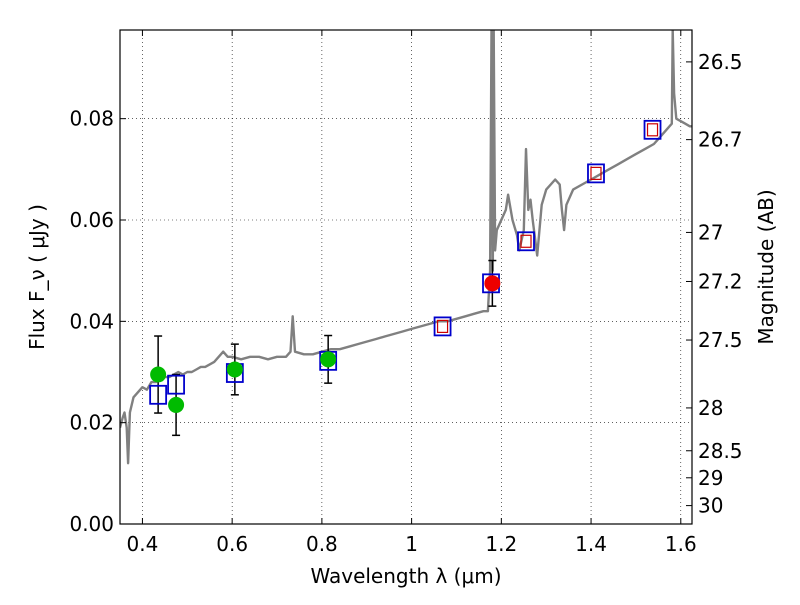  I want to click on y-tick-label: 0.00, so click(91, 524).